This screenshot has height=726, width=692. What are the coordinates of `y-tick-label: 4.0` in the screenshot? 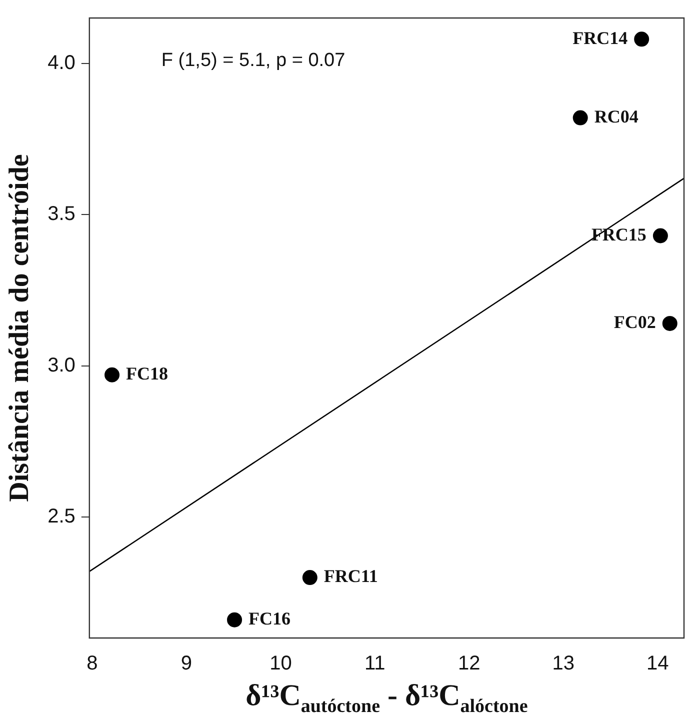 It's located at (62, 63).